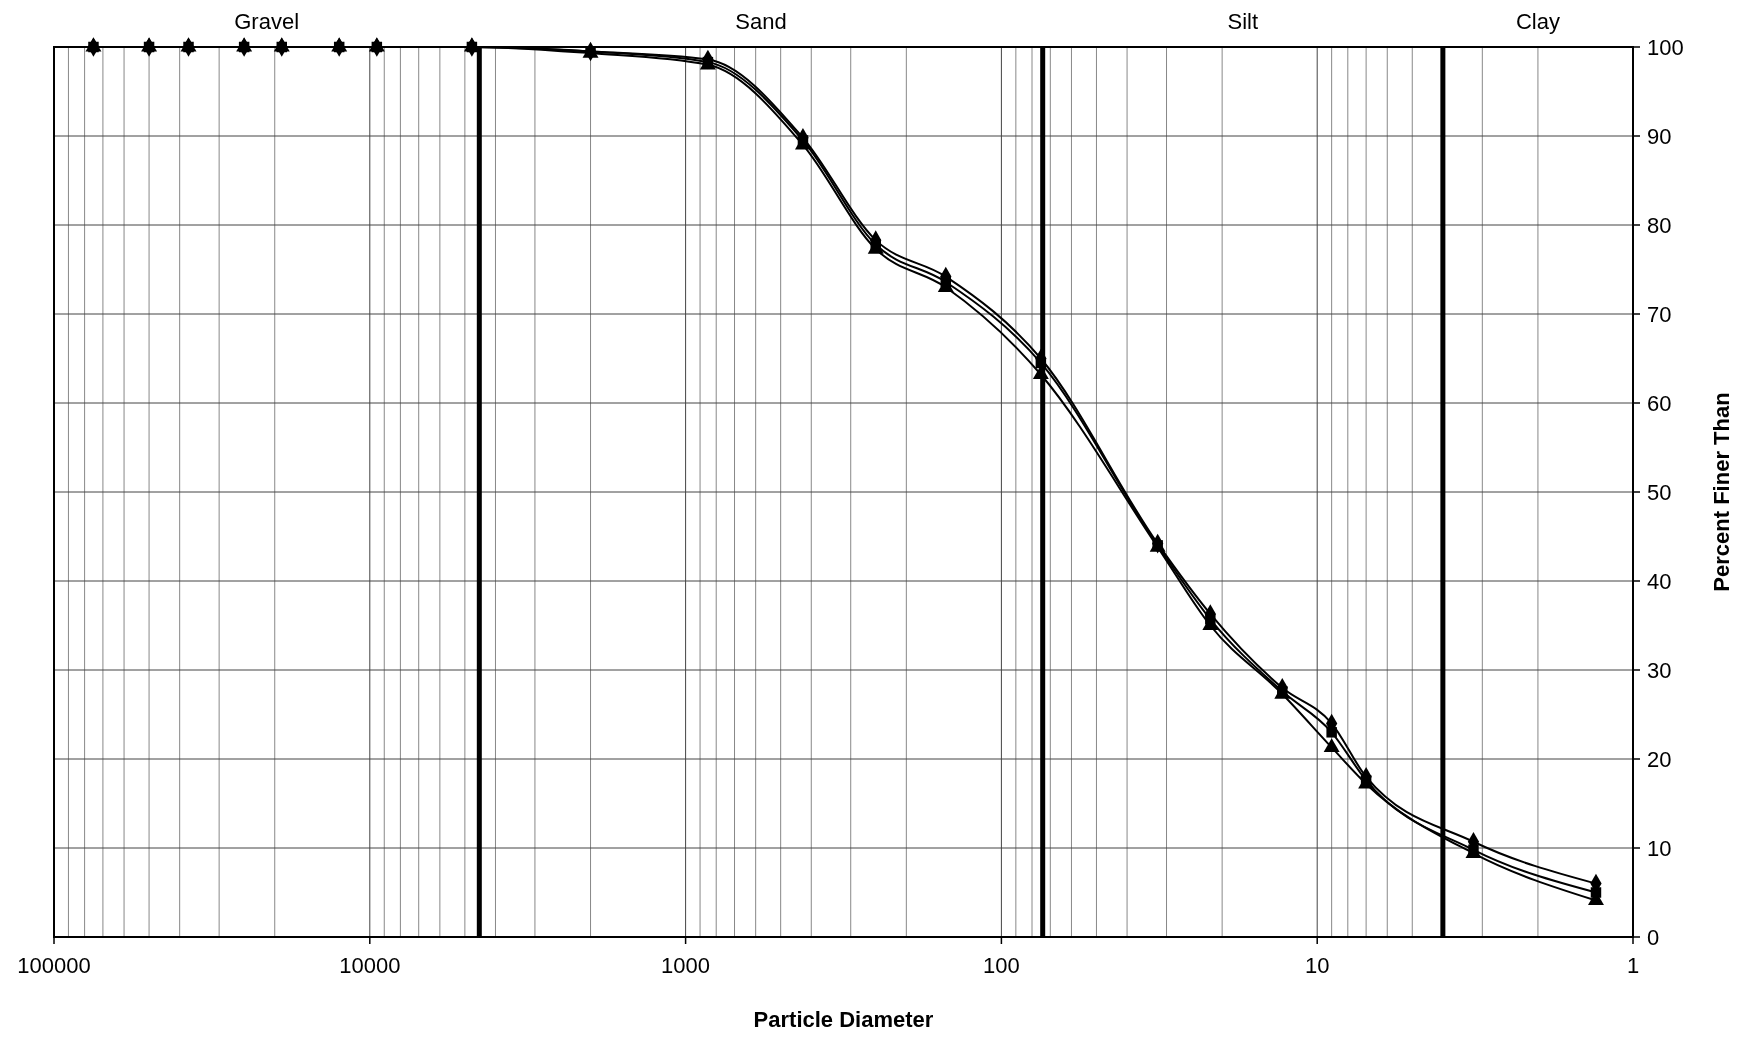 The width and height of the screenshot is (1749, 1041). Describe the element at coordinates (843, 1019) in the screenshot. I see `x-axis-title: Particle Diameter` at that location.